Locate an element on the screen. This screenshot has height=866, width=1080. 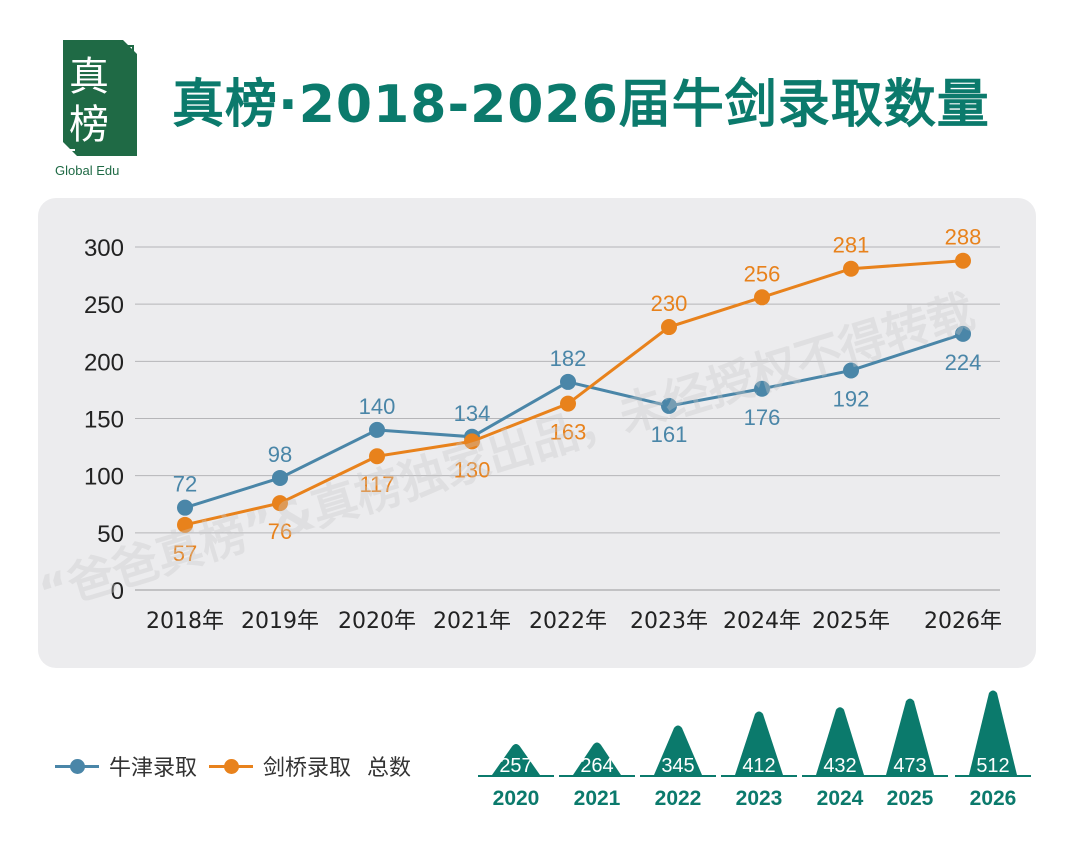
total-value: 257 is located at coordinates (515, 766).